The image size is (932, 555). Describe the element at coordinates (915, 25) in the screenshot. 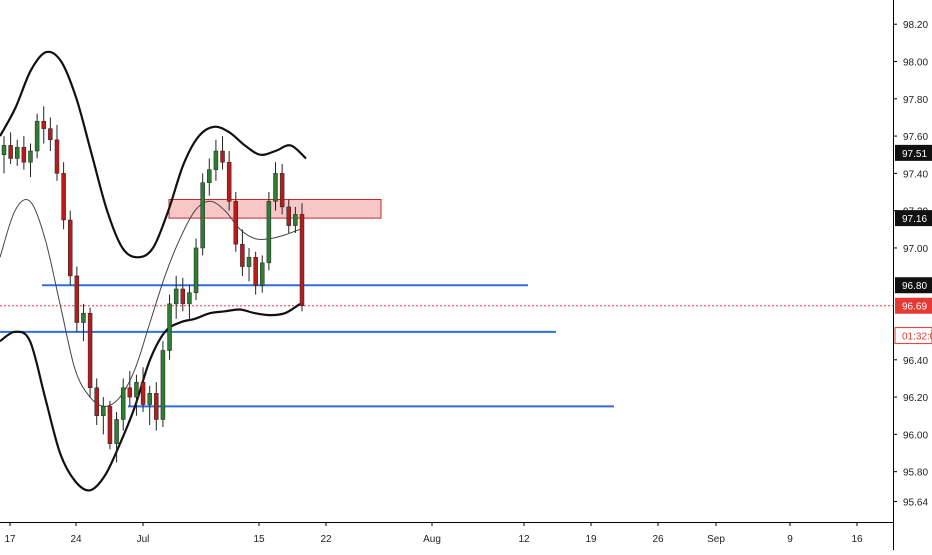

I see `price-tick-label: 98.20` at that location.